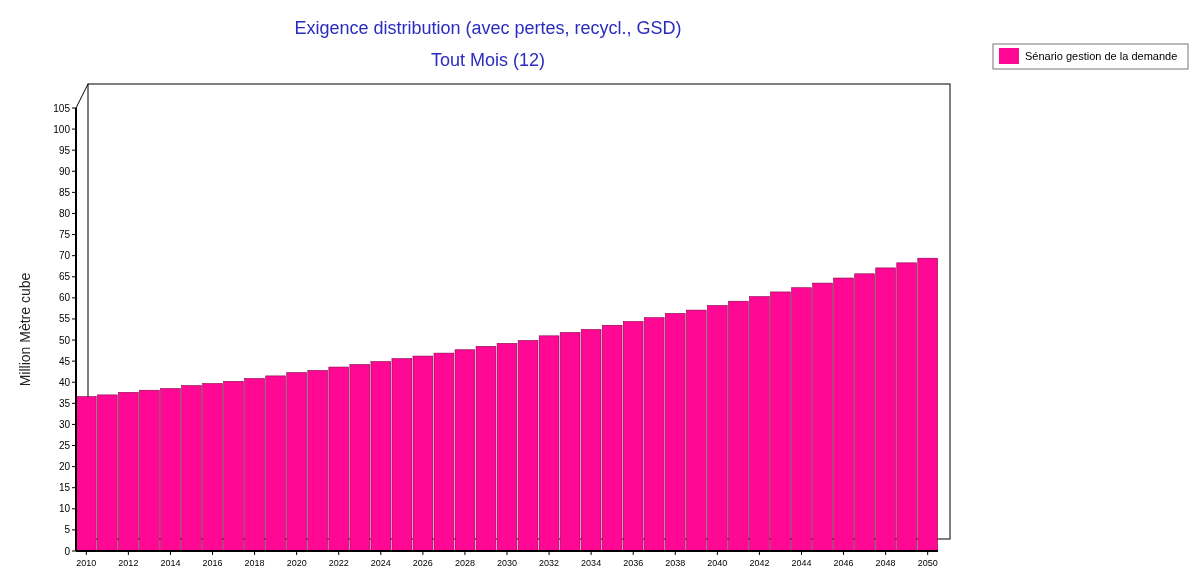  Describe the element at coordinates (86, 563) in the screenshot. I see `x-tick-label: 2010` at that location.